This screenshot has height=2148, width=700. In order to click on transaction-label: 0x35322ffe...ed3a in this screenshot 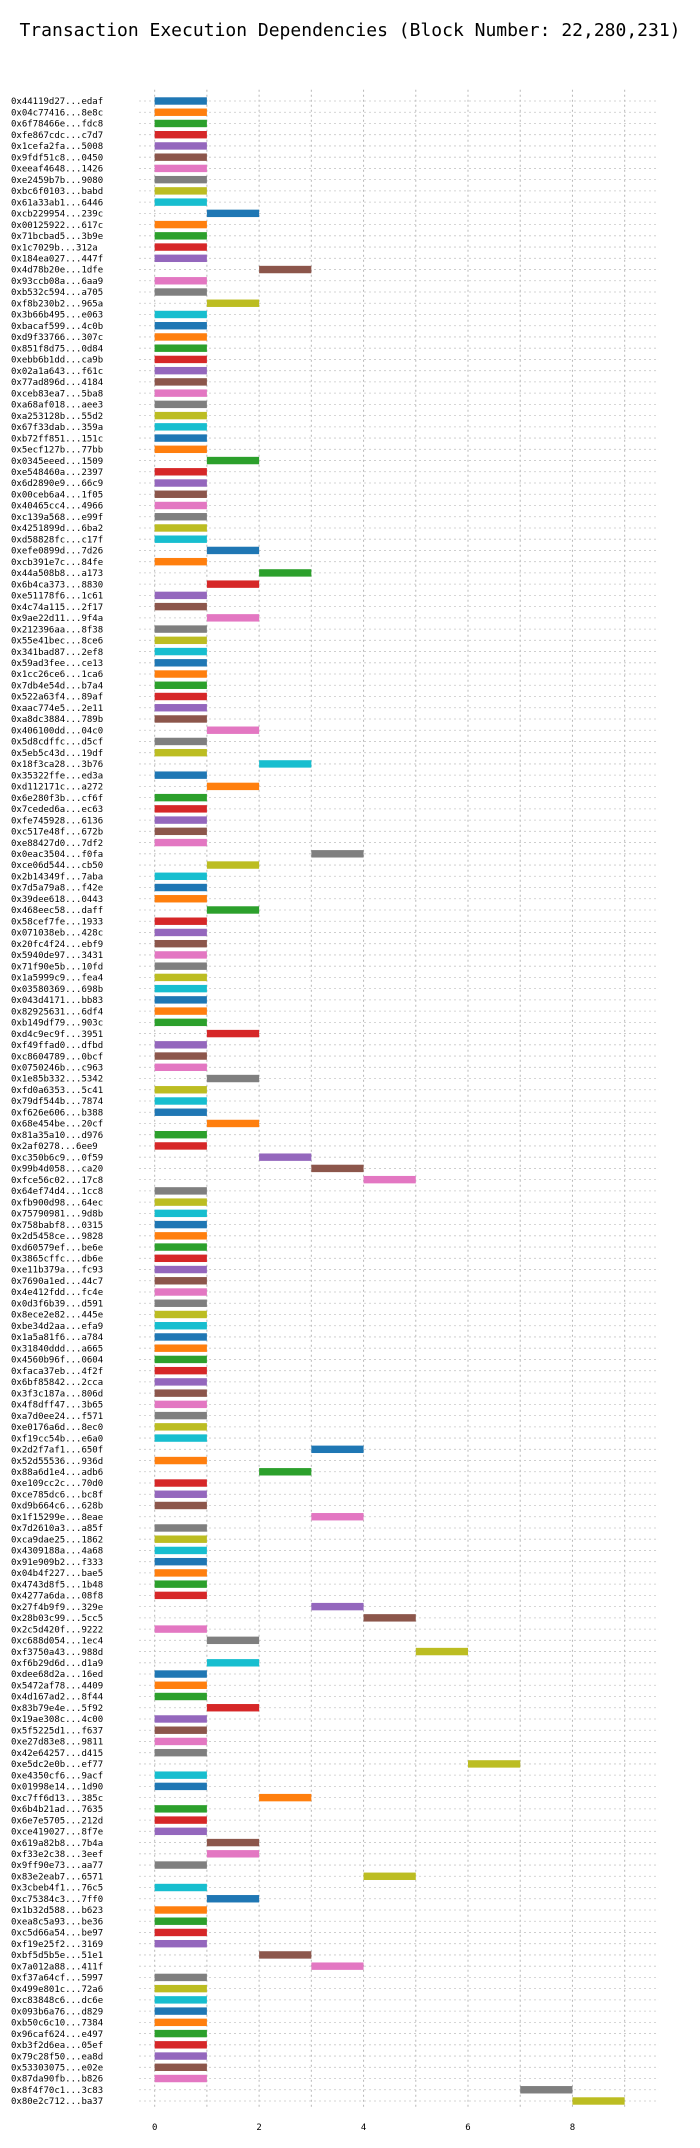, I will do `click(57, 776)`.